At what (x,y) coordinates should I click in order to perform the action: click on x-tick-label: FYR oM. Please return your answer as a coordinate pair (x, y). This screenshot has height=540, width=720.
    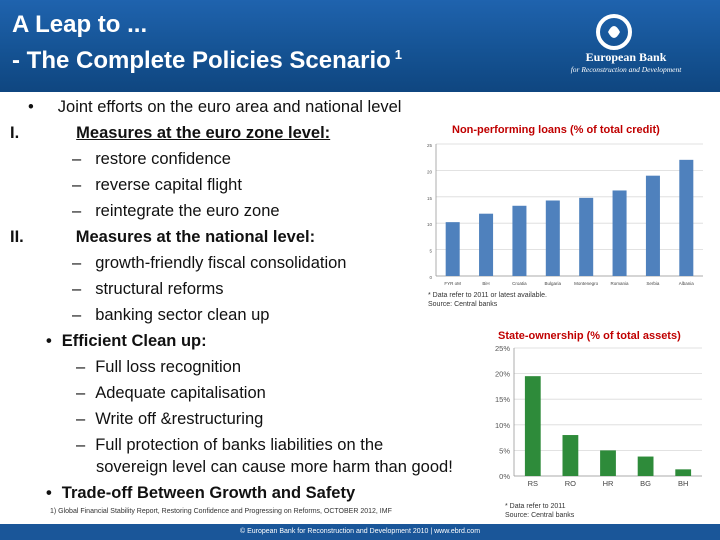
    Looking at the image, I should click on (452, 283).